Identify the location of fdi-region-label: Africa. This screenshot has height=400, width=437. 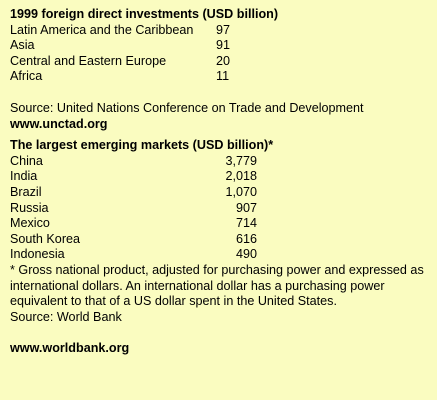
(26, 76).